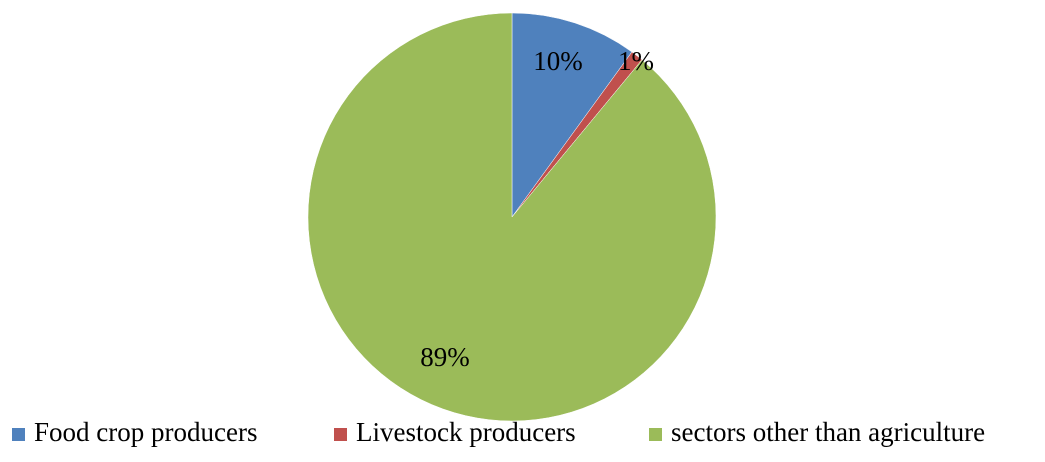 The image size is (1045, 462). I want to click on legend-label: Food crop producers, so click(145, 432).